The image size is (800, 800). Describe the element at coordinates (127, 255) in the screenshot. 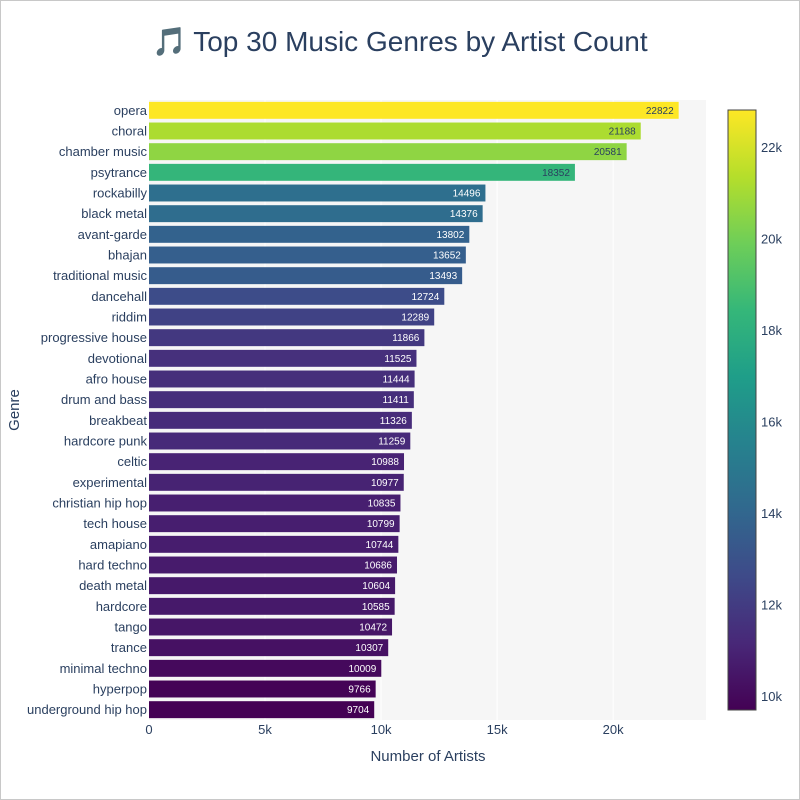

I see `category-label: bhajan` at that location.